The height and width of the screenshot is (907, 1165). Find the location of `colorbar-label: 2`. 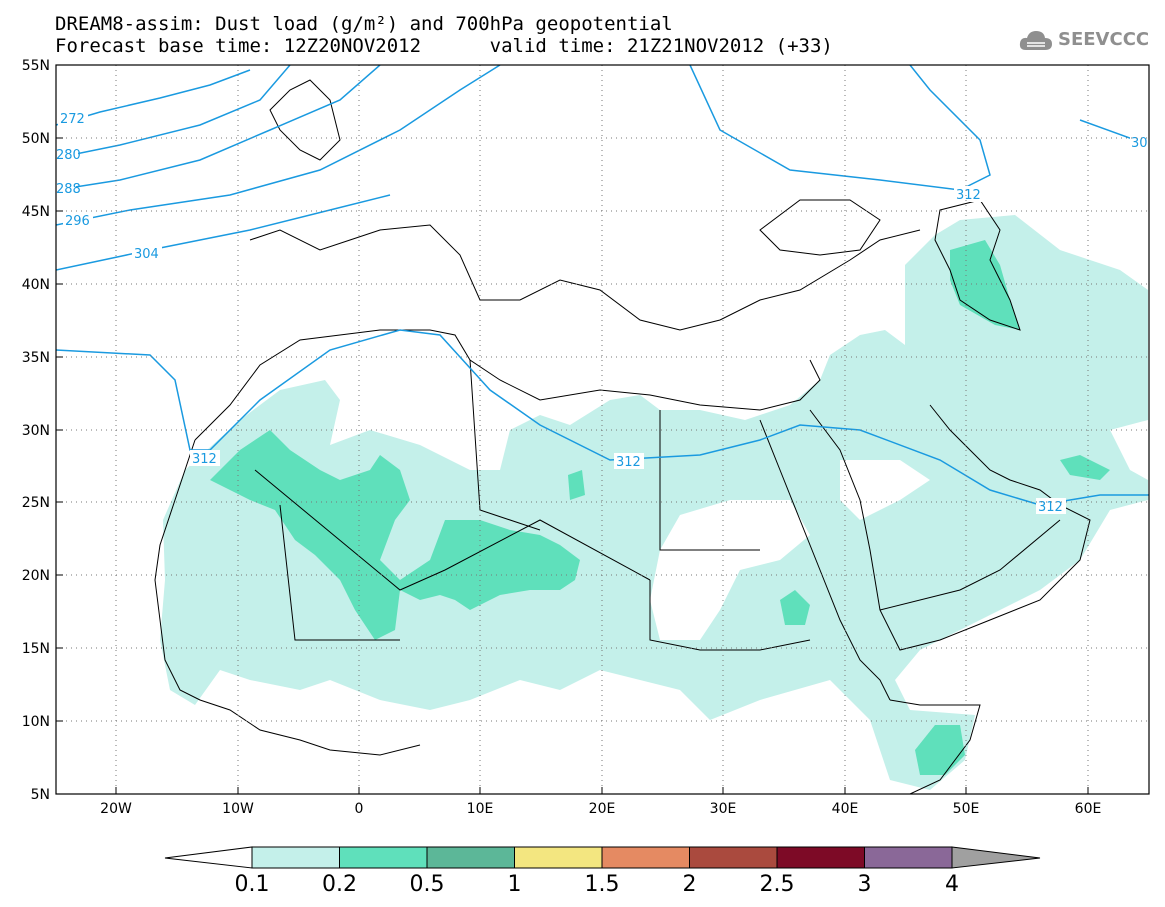

colorbar-label: 2 is located at coordinates (689, 884).